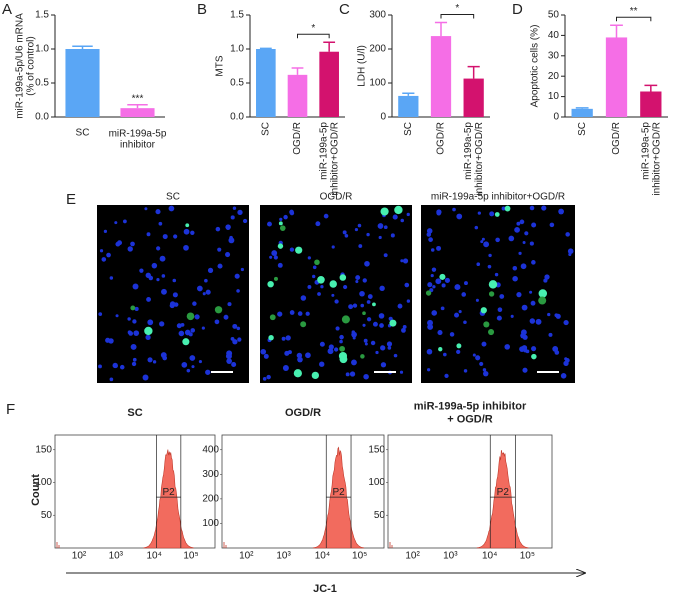 The image size is (677, 597). Describe the element at coordinates (325, 589) in the screenshot. I see `x-axis-label: JC-1` at that location.